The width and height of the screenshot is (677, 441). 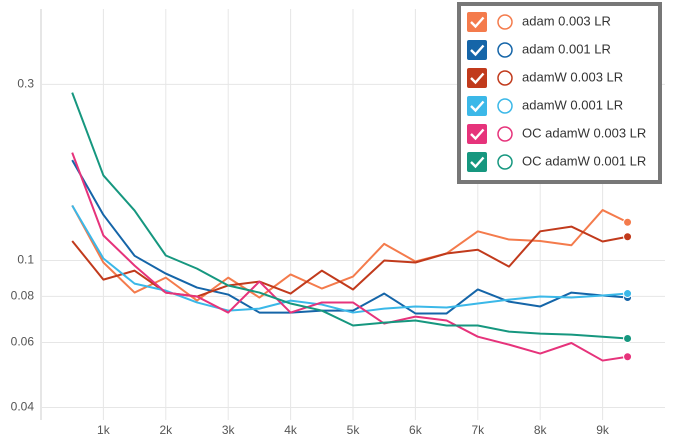 I want to click on x-tick-label: 6k, so click(x=416, y=430).